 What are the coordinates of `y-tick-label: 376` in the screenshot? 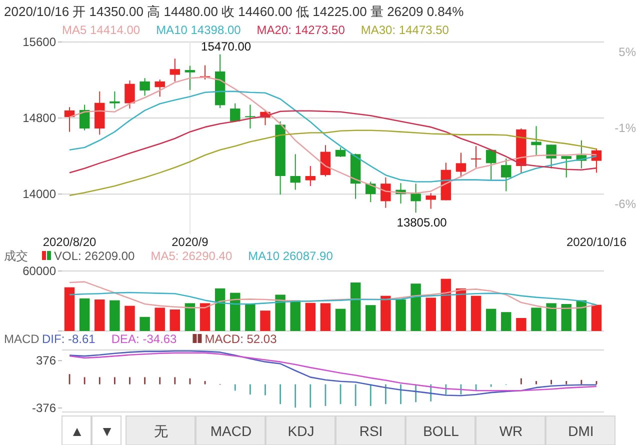 It's located at (46, 361).